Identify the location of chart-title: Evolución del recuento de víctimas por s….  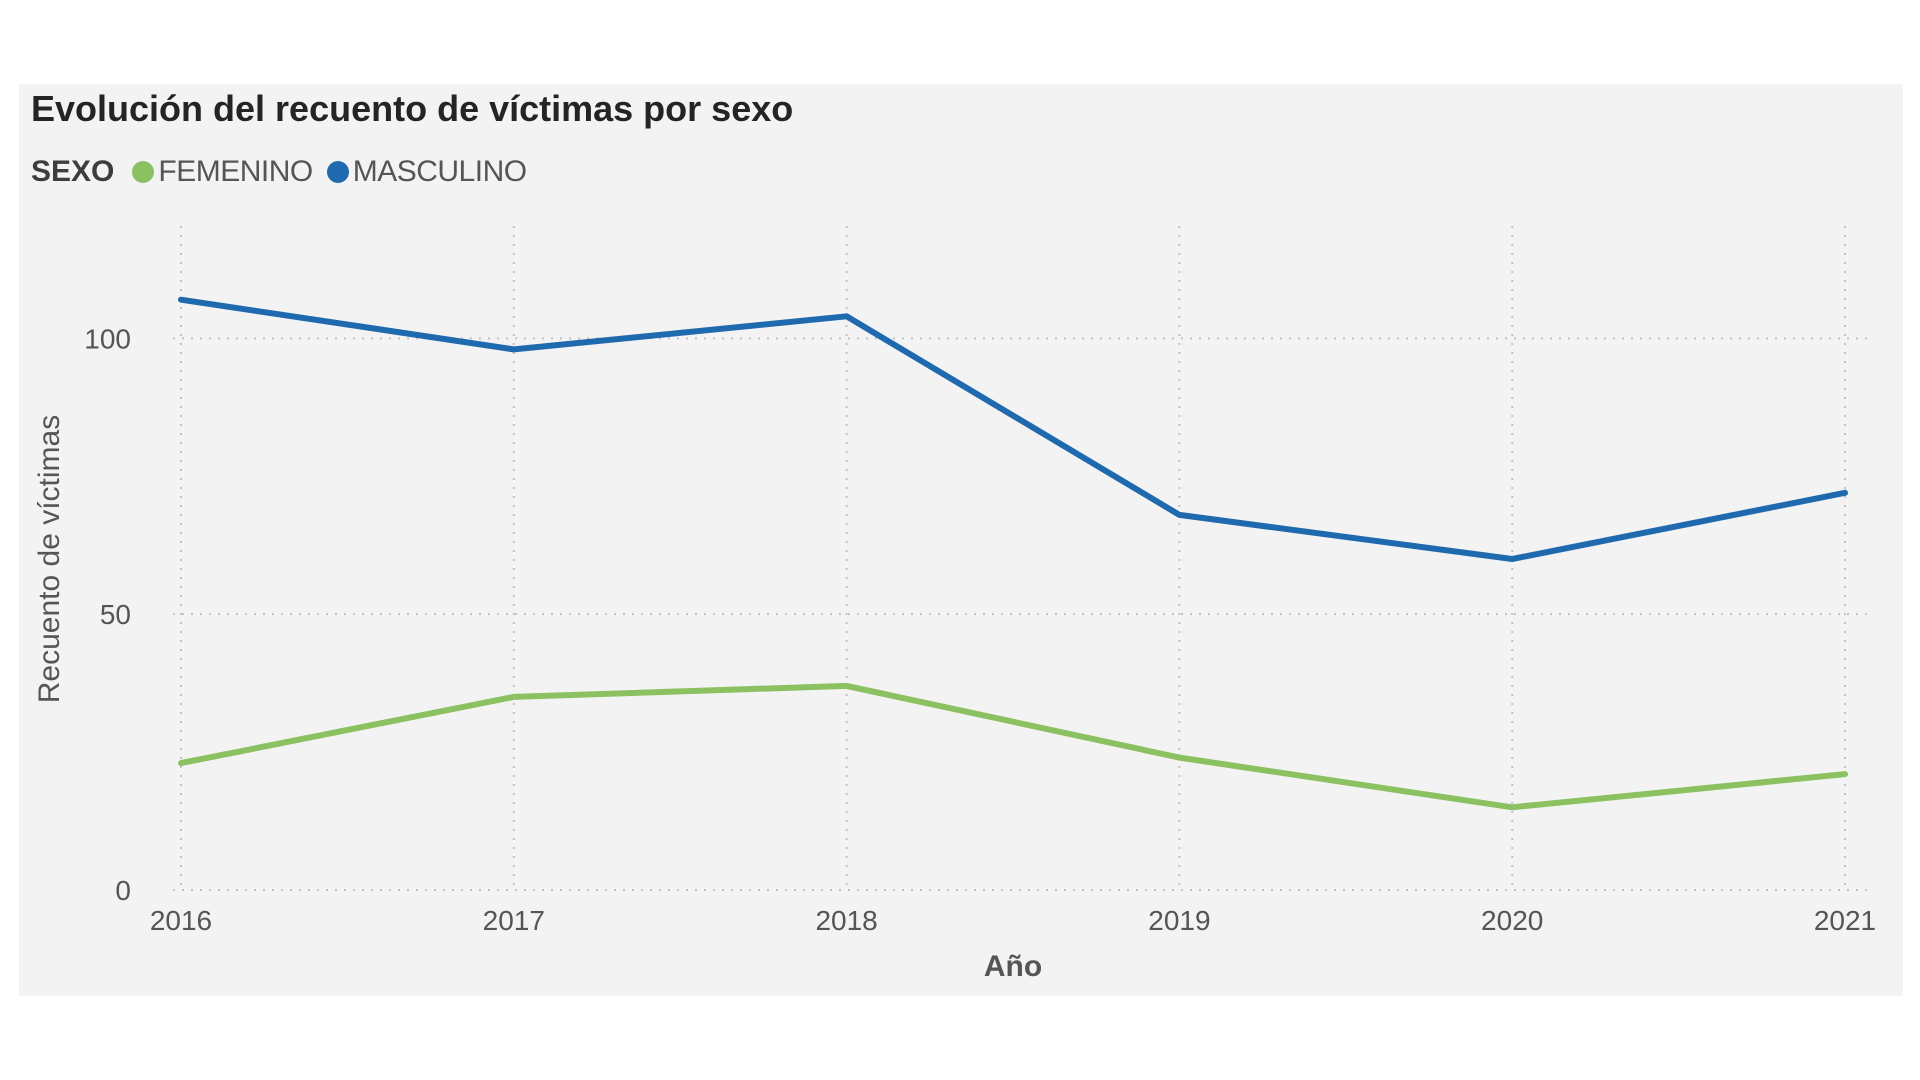
(412, 108).